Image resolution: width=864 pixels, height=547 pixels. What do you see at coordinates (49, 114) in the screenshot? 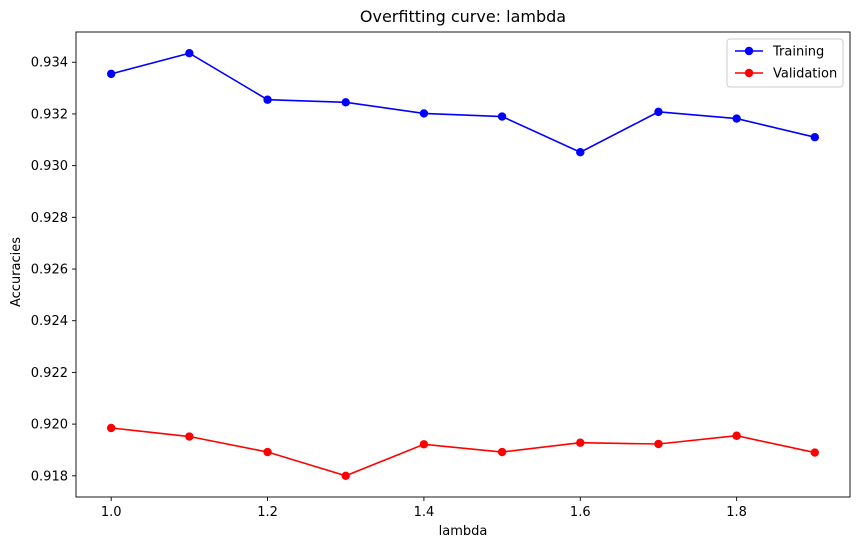
I see `y-tick-label: 0.932` at bounding box center [49, 114].